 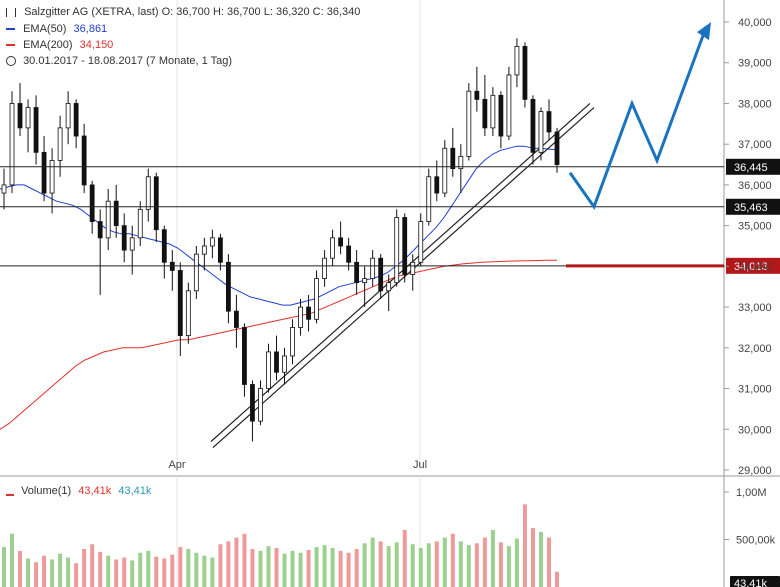 What do you see at coordinates (755, 23) in the screenshot?
I see `y-tick-label: 40,000` at bounding box center [755, 23].